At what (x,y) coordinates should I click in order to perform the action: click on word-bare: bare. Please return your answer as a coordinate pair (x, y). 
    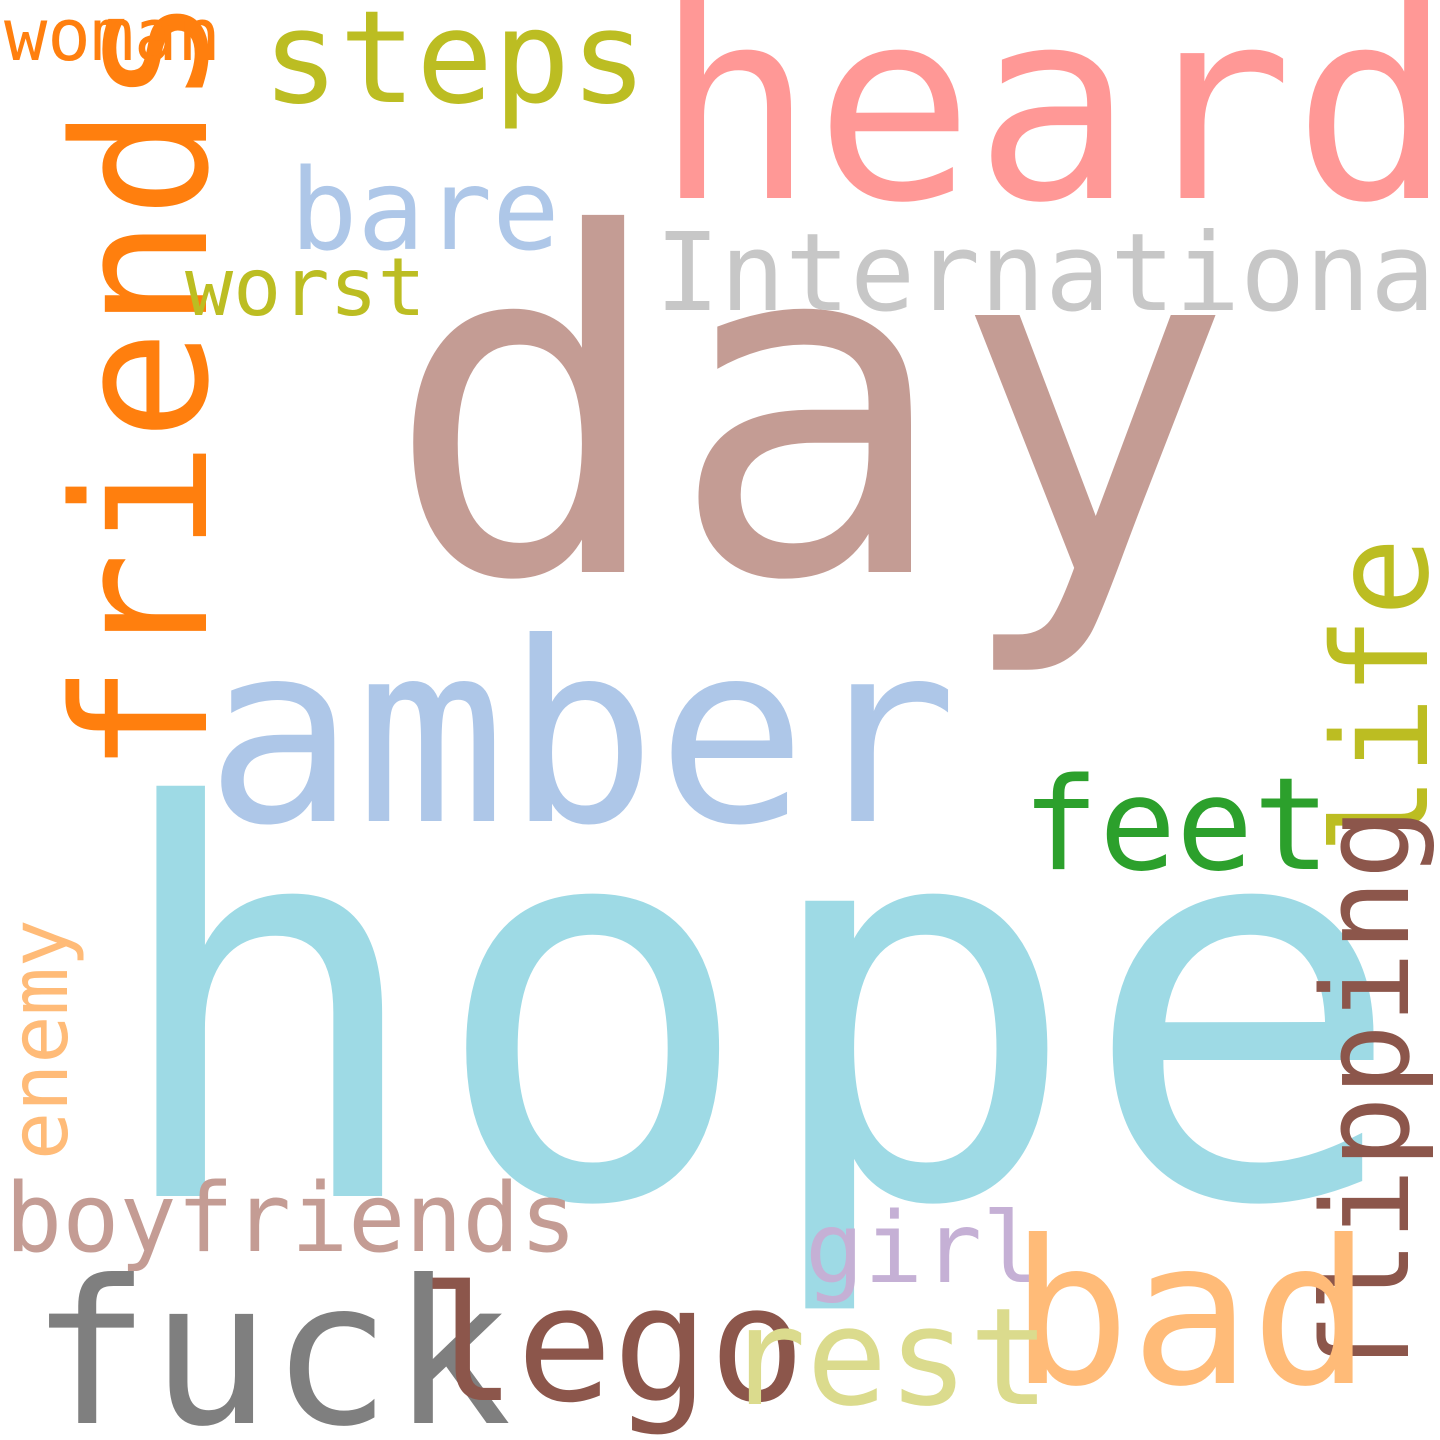
    Looking at the image, I should click on (425, 211).